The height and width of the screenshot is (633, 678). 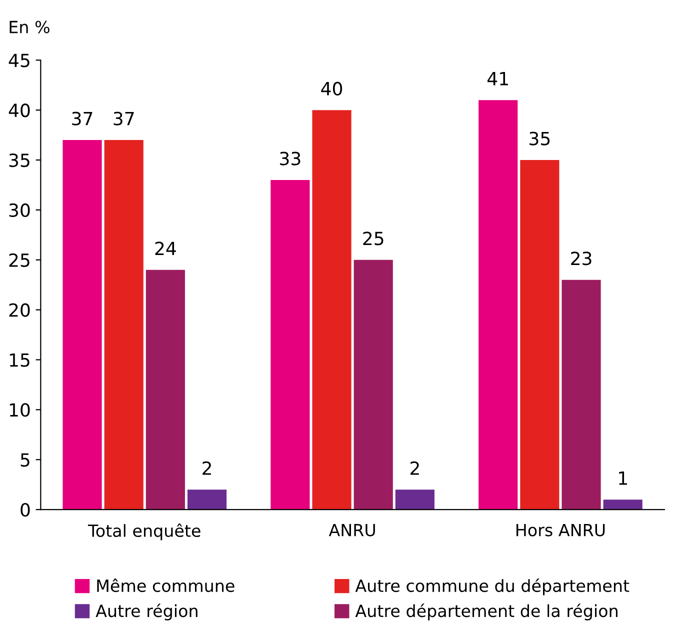 I want to click on legend-label: Même commune, so click(x=165, y=585).